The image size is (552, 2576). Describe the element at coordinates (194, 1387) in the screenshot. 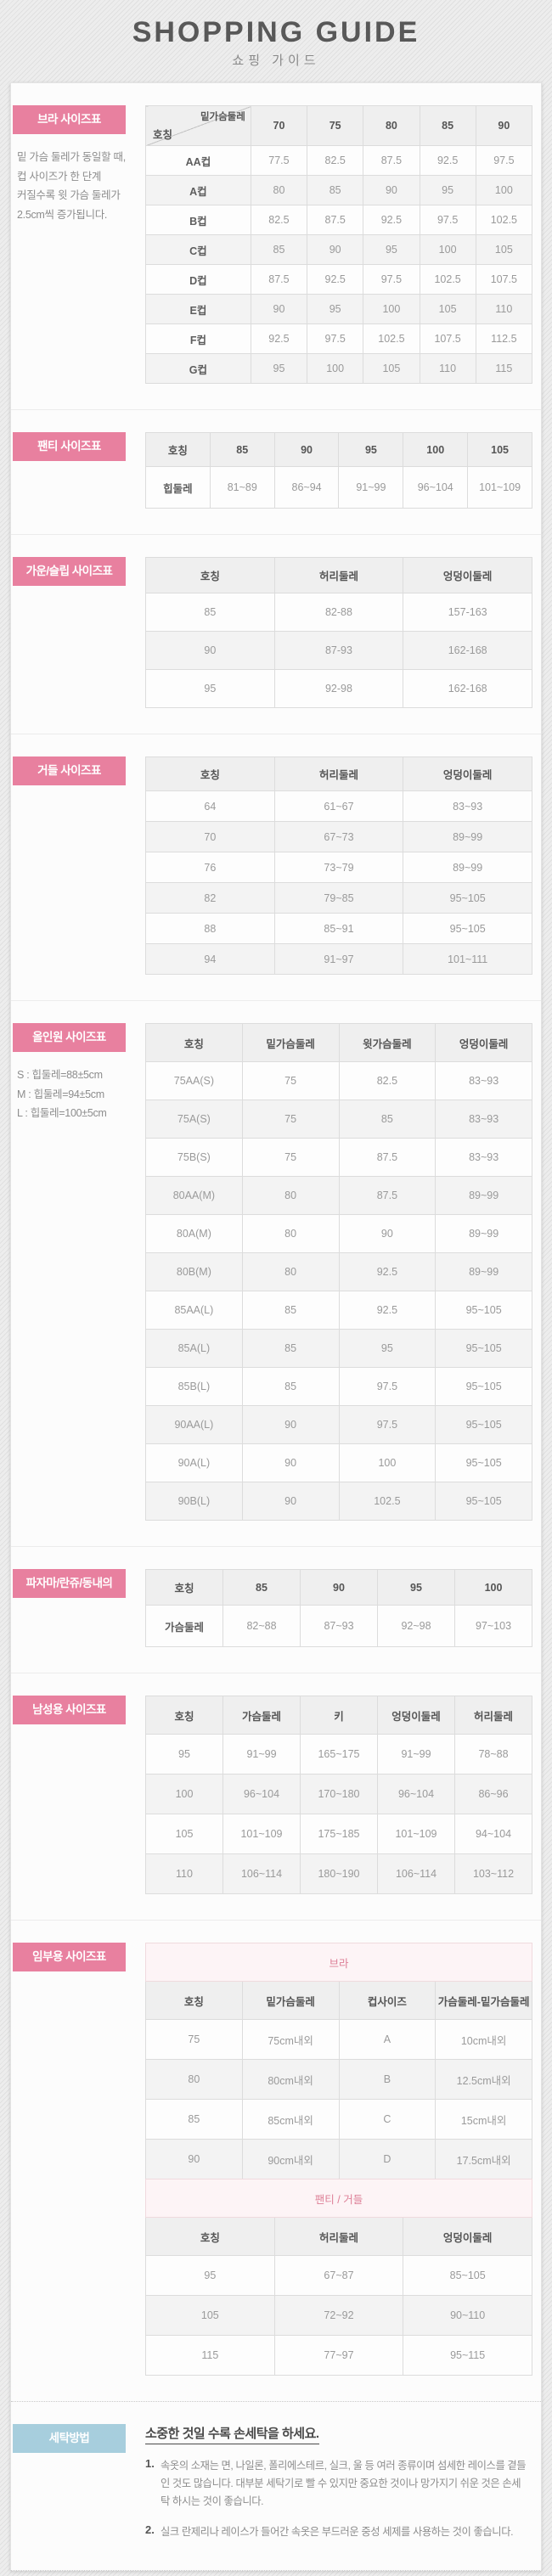

I see `value-cell: 85B(L)` at that location.